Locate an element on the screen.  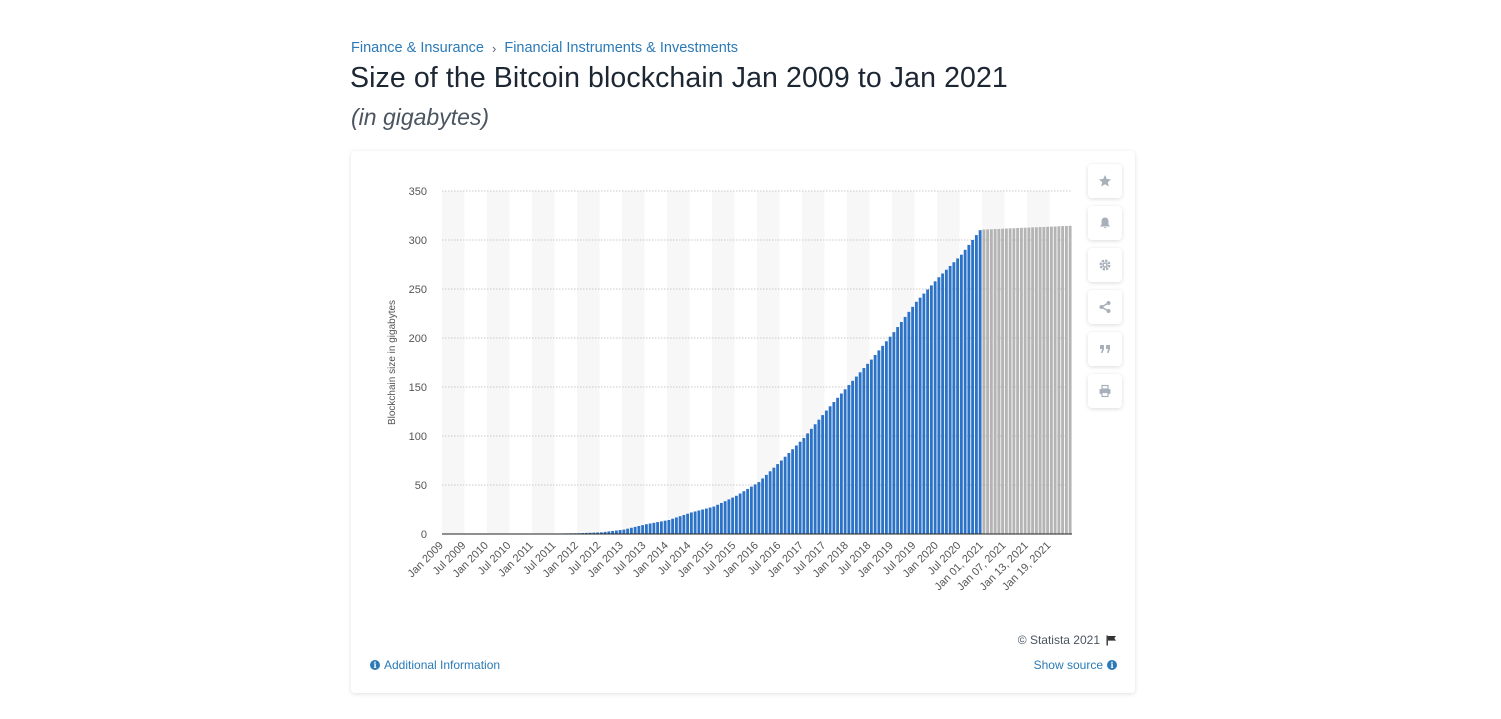
notification-button is located at coordinates (1105, 223).